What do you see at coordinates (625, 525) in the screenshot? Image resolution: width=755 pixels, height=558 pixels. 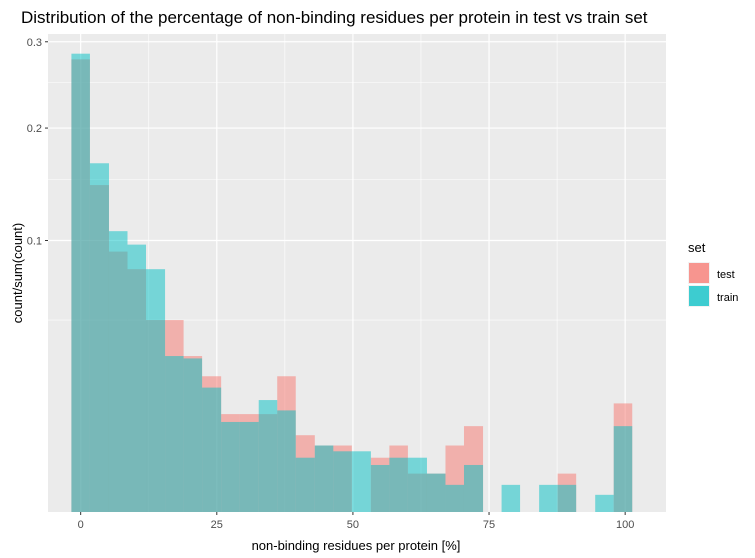 I see `x-tick-label: 100` at bounding box center [625, 525].